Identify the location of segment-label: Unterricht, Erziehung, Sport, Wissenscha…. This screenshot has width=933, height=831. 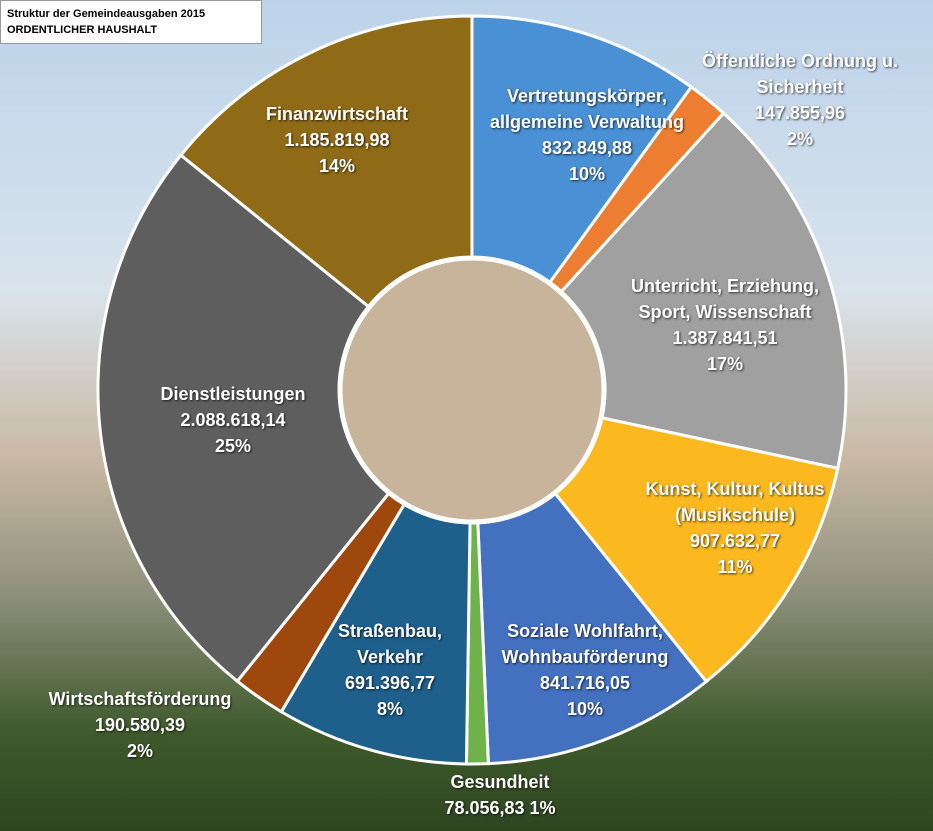
(725, 325).